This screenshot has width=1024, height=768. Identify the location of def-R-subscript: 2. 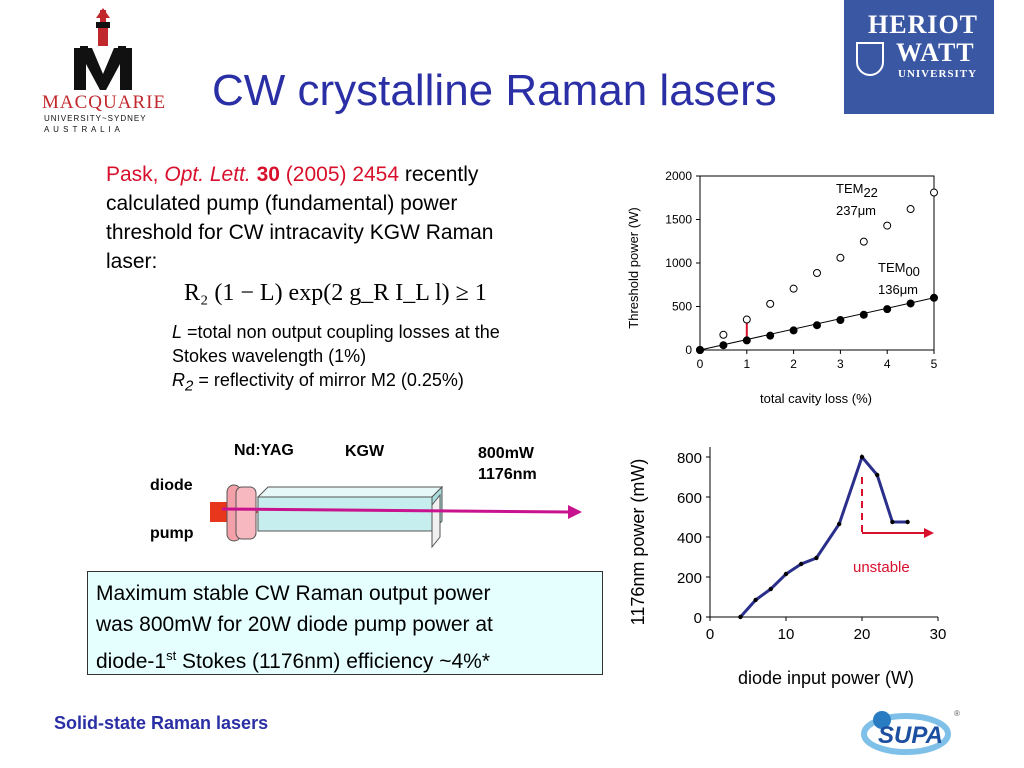
(189, 386).